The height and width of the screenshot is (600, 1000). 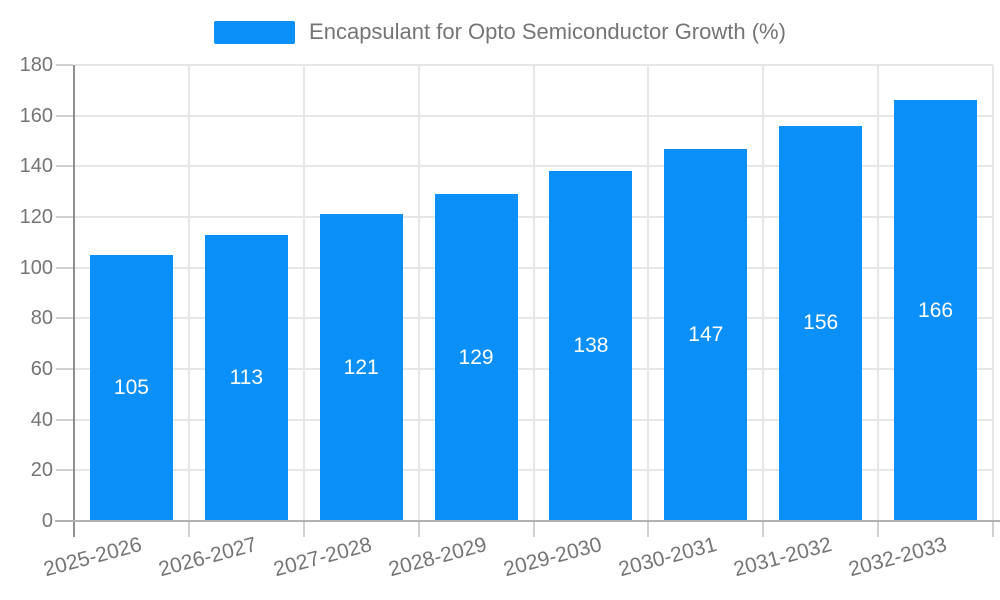 What do you see at coordinates (41, 419) in the screenshot?
I see `y-tick-label: 40` at bounding box center [41, 419].